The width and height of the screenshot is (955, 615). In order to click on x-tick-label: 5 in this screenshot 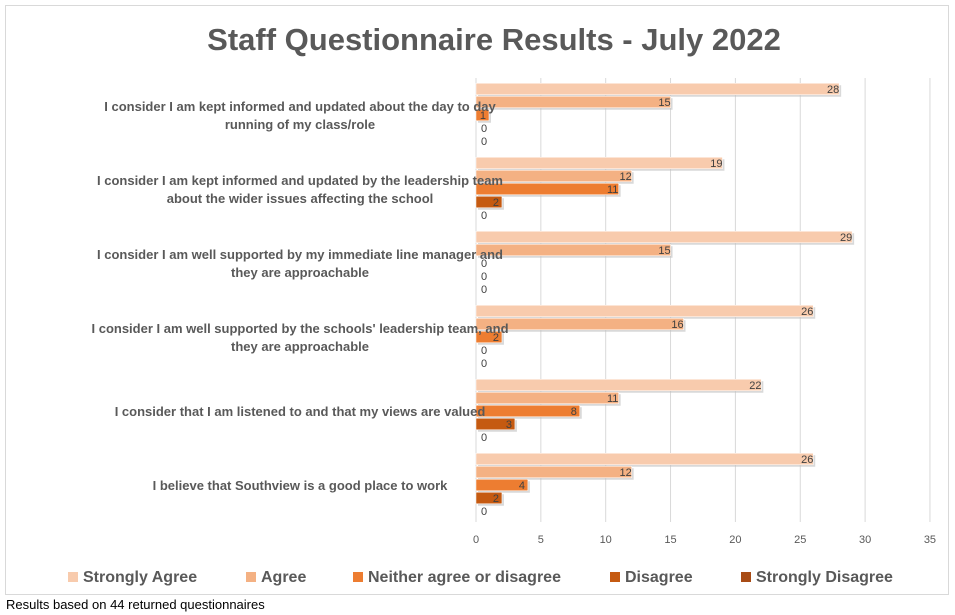, I will do `click(541, 540)`.